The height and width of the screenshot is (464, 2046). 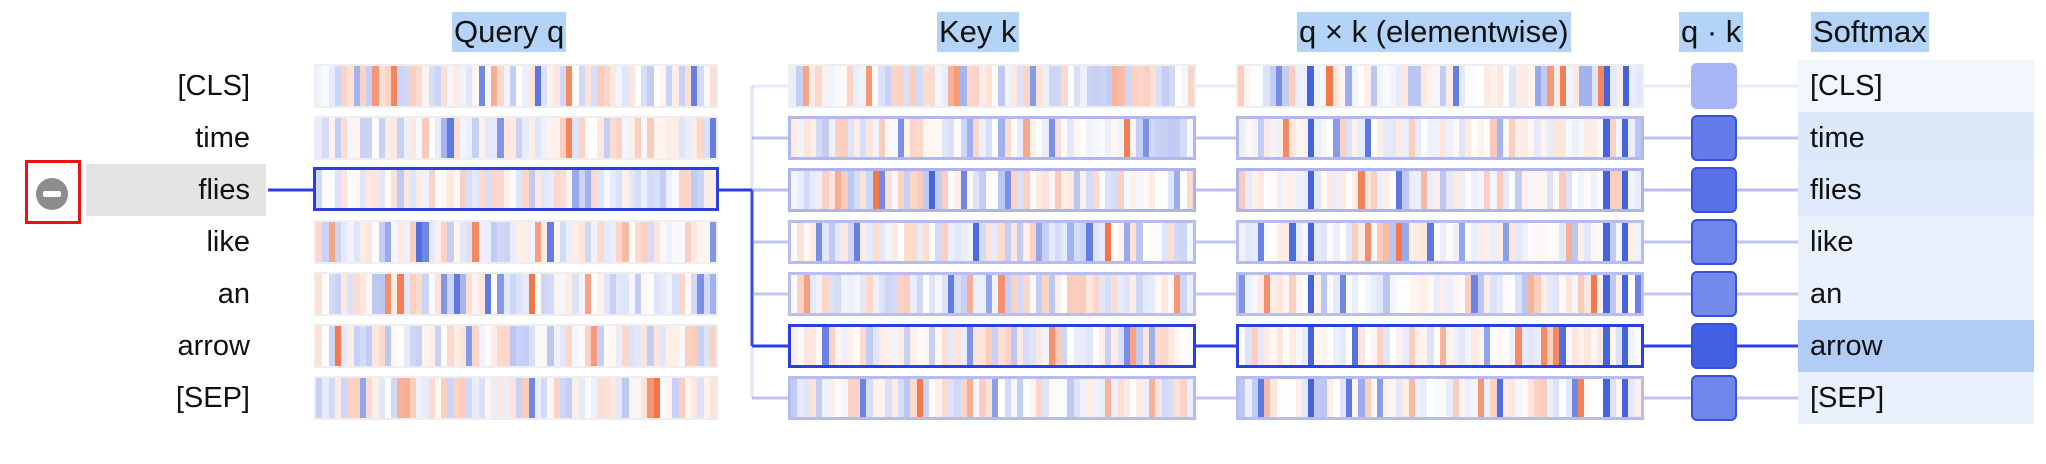 I want to click on minus-circle-icon, so click(x=52, y=194).